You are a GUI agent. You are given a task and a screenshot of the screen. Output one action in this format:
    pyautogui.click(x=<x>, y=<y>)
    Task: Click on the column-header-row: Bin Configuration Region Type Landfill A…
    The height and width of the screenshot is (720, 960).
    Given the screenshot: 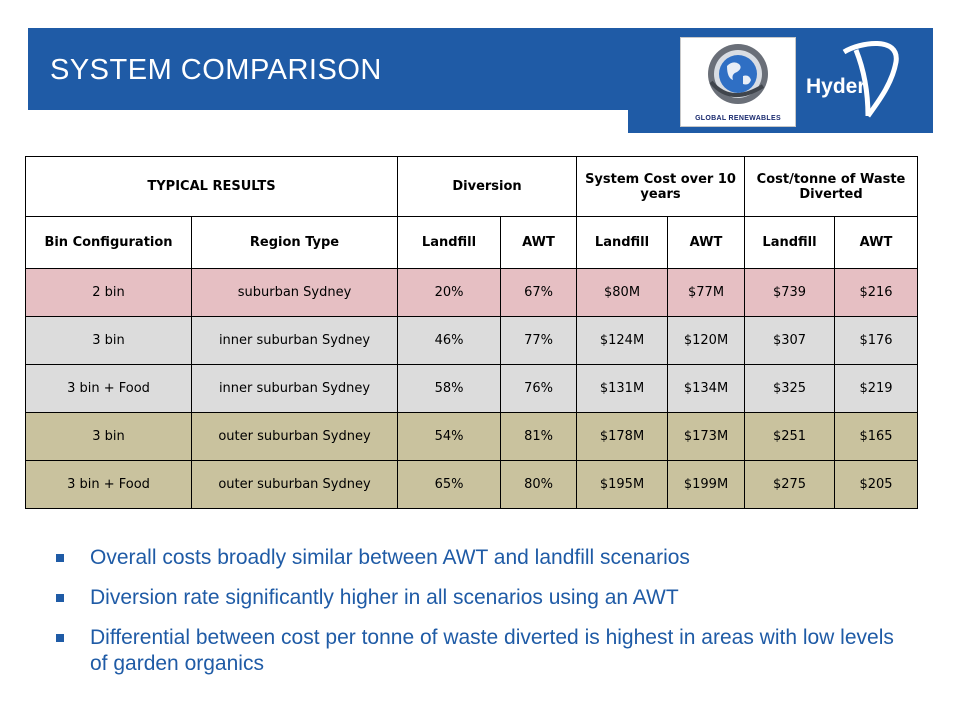 What is the action you would take?
    pyautogui.click(x=472, y=242)
    